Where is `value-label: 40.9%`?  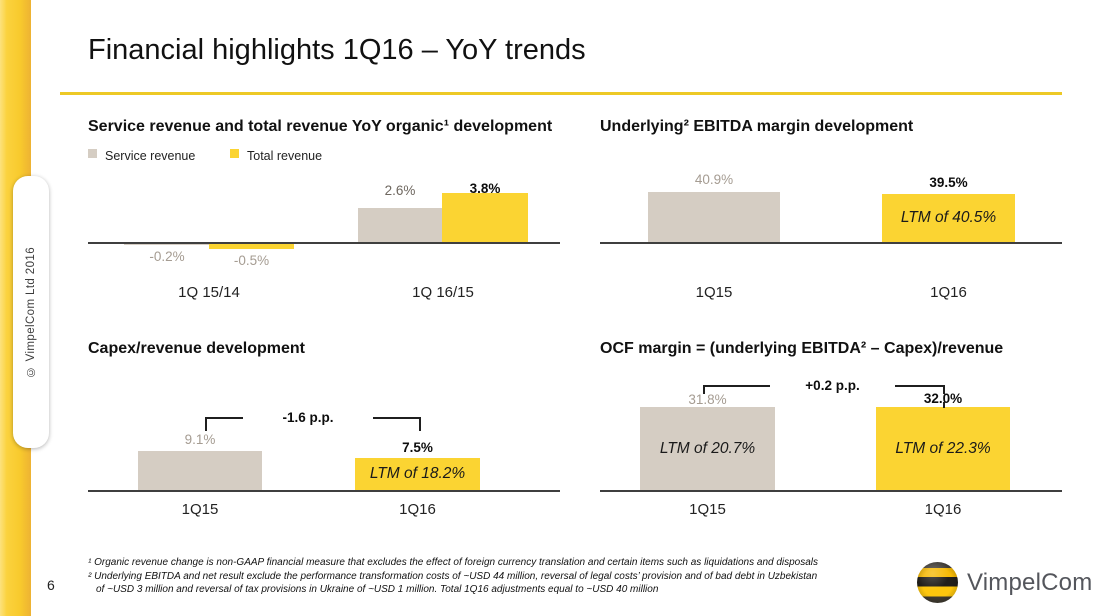
value-label: 40.9% is located at coordinates (714, 179).